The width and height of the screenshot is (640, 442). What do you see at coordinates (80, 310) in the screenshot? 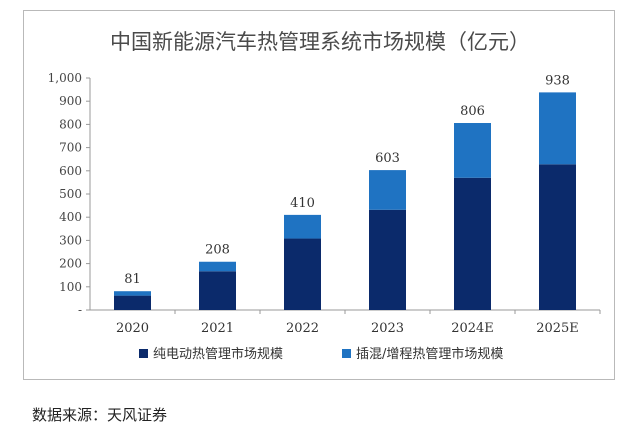
I see `y-tick-label: -` at bounding box center [80, 310].